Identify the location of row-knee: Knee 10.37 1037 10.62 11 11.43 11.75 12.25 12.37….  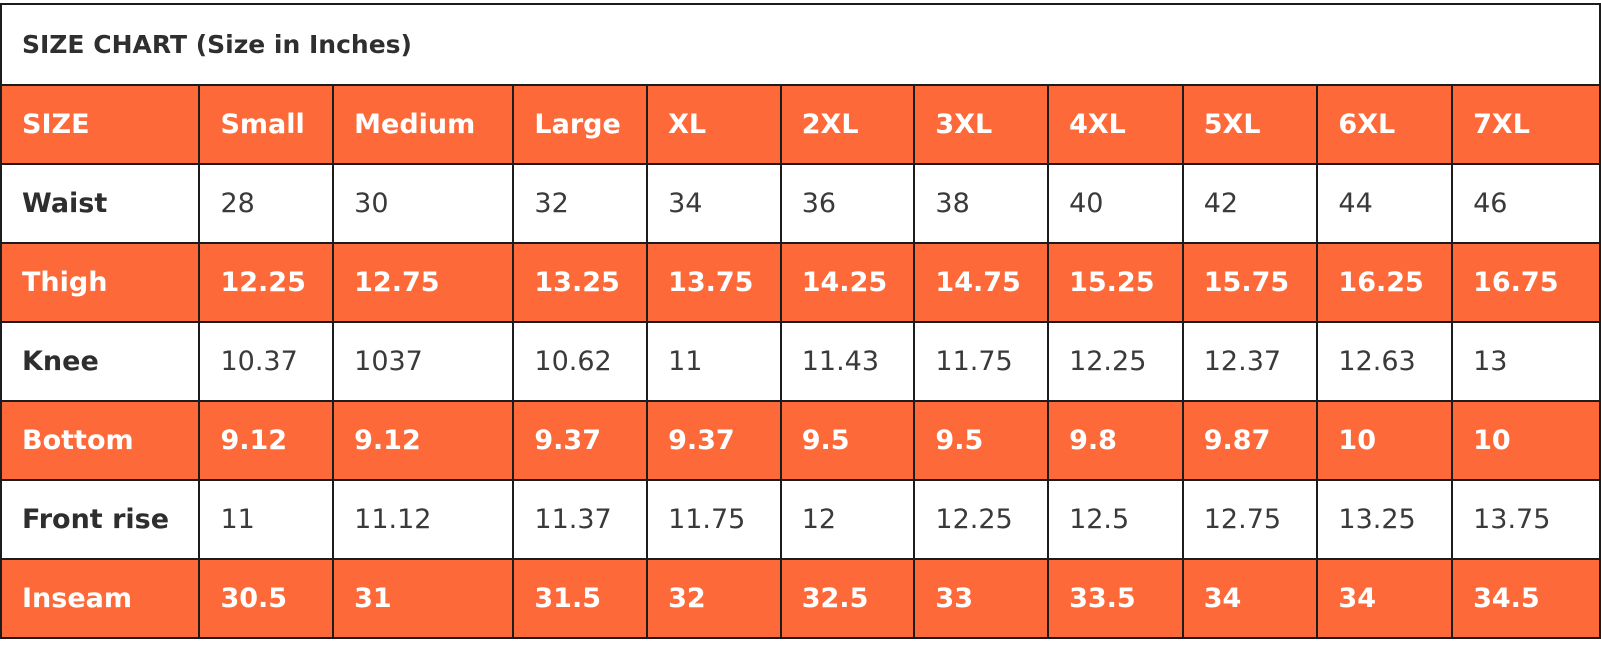
(800, 361).